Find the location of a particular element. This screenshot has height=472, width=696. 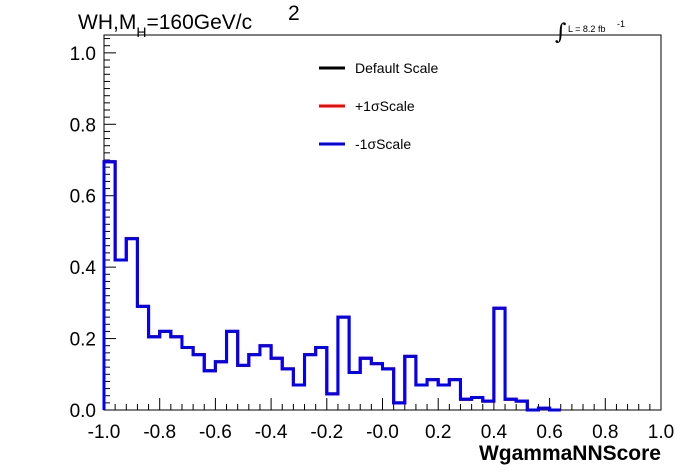

legend-label: -1σScale is located at coordinates (383, 144).